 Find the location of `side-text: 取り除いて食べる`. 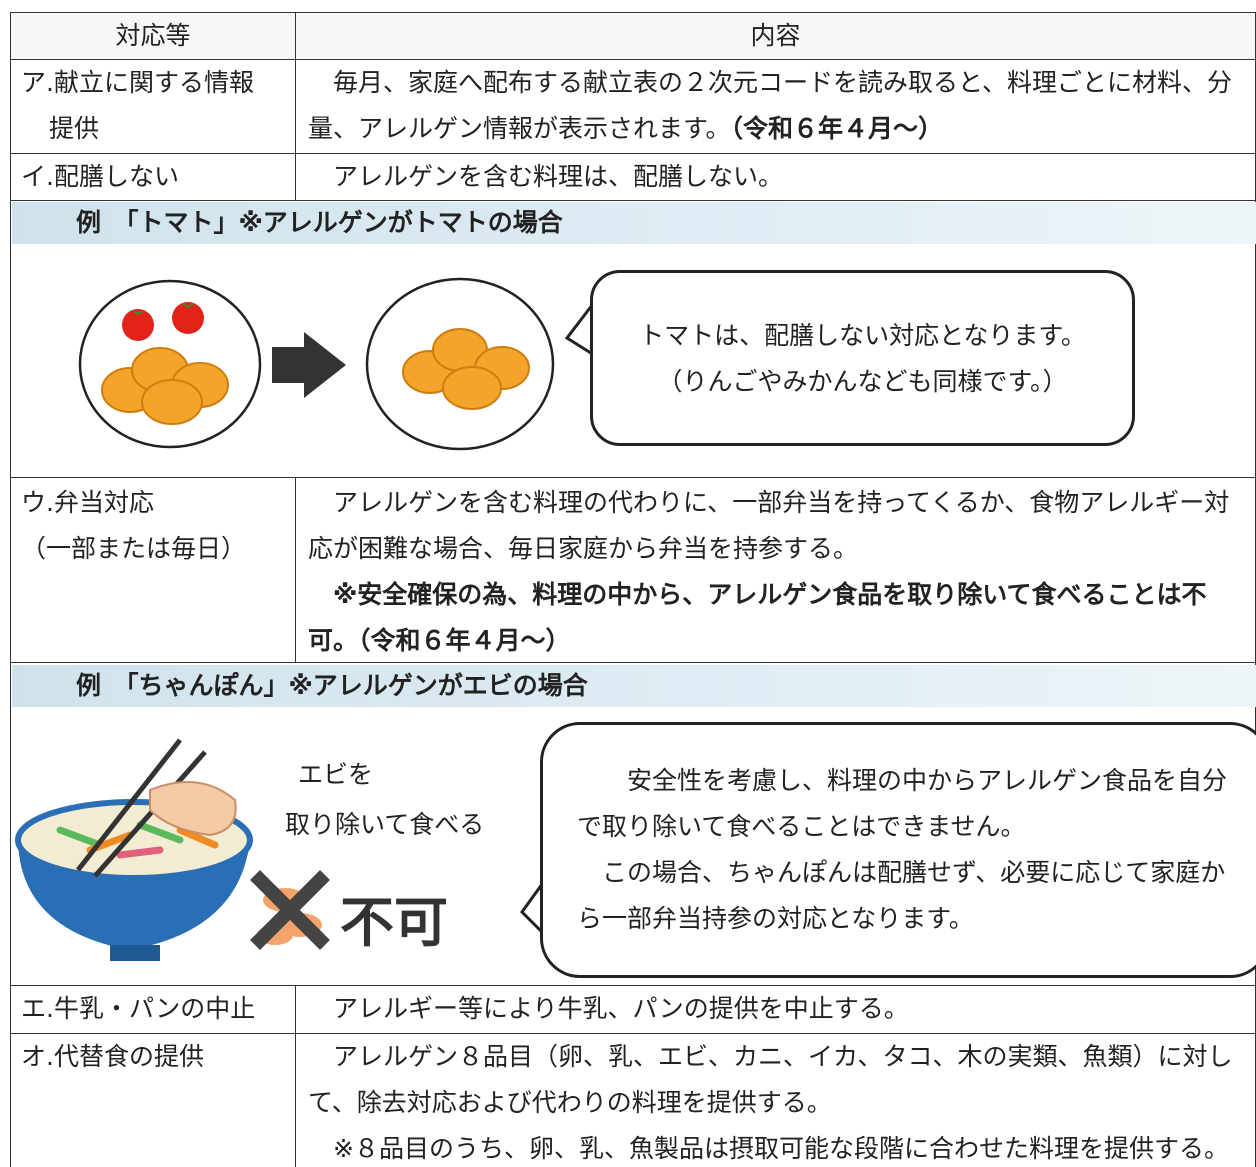

side-text: 取り除いて食べる is located at coordinates (385, 824).